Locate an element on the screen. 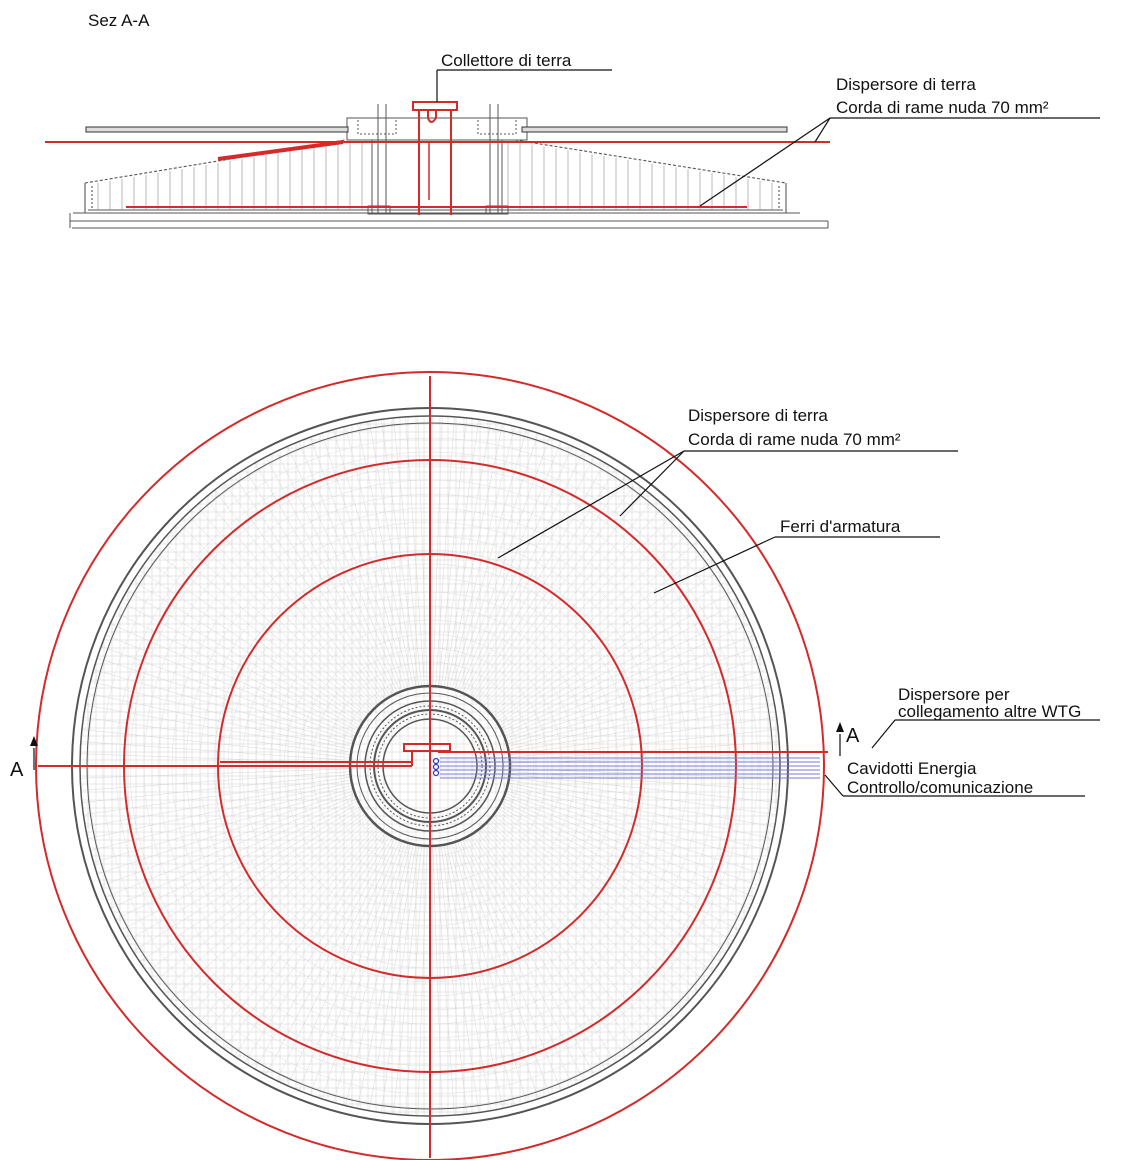 This screenshot has width=1142, height=1160. section-earthing-lines is located at coordinates (437, 174).